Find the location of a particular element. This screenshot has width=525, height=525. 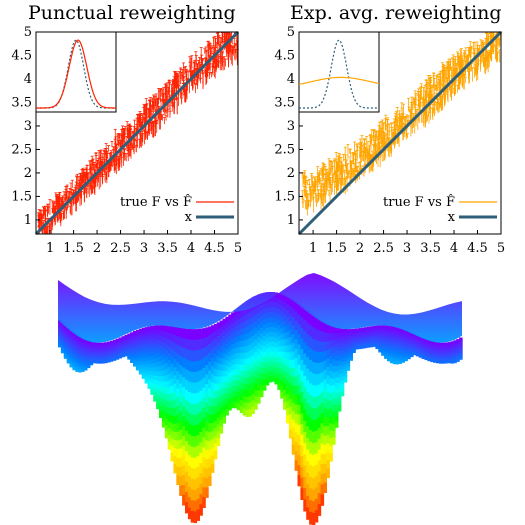

surface-back-rim is located at coordinates (260, 308).